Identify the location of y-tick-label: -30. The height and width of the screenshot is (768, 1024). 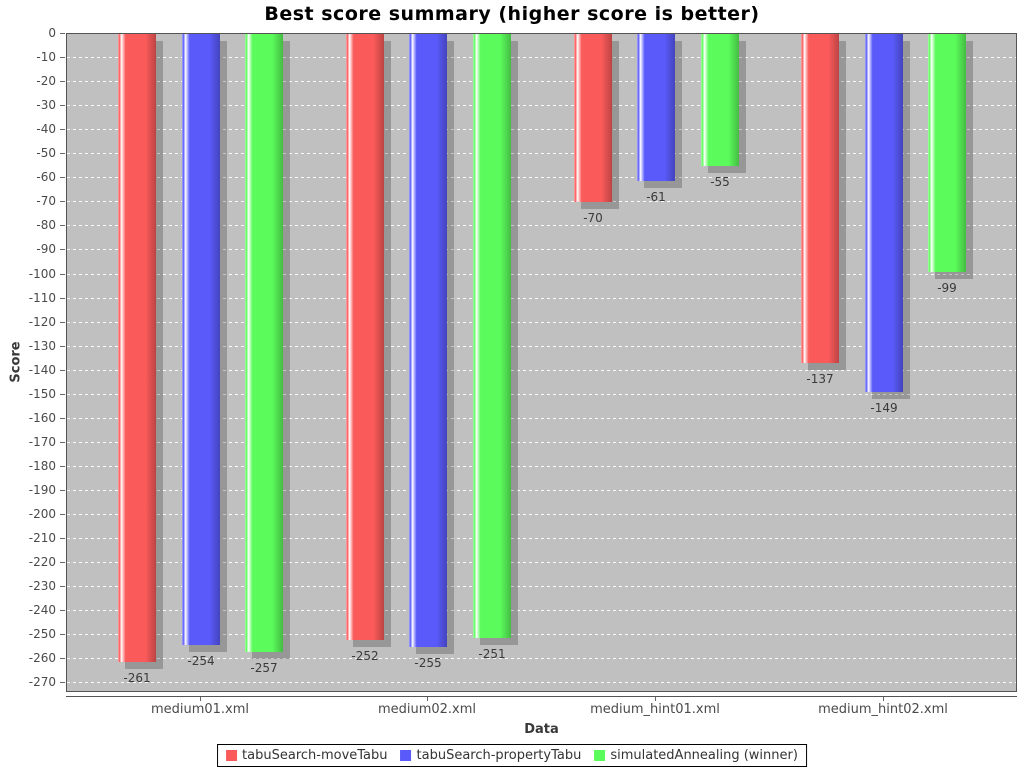
(46, 105).